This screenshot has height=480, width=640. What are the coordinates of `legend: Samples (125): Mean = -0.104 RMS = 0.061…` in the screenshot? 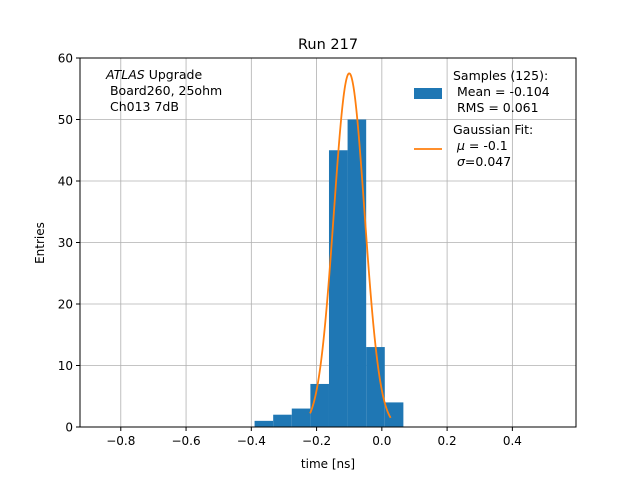 It's located at (482, 118).